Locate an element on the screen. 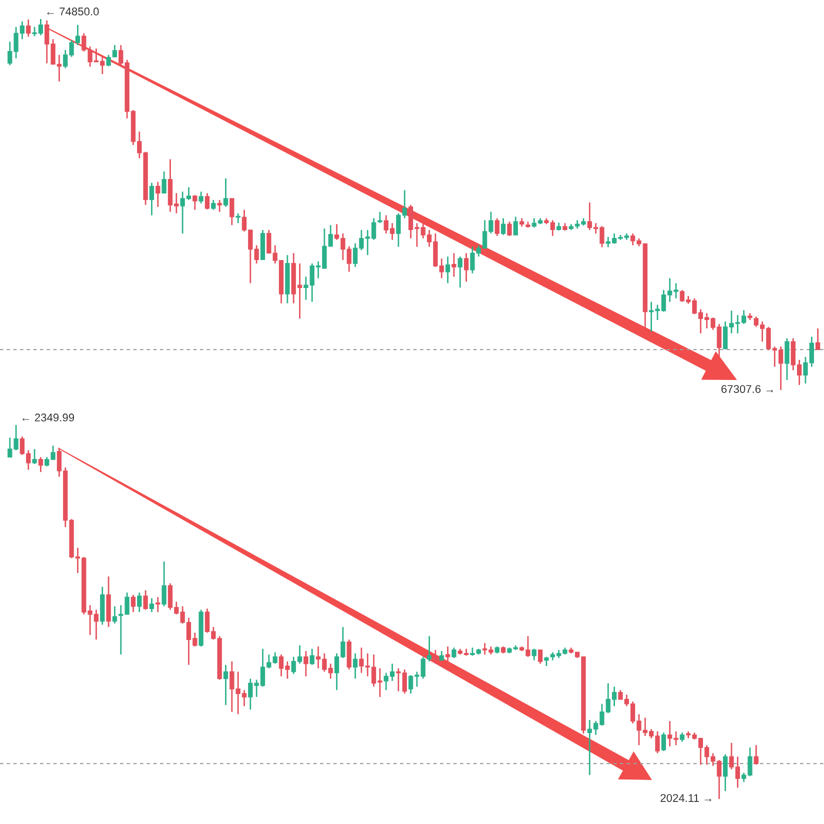 This screenshot has height=824, width=824. annotation: 67307.6 → is located at coordinates (747, 389).